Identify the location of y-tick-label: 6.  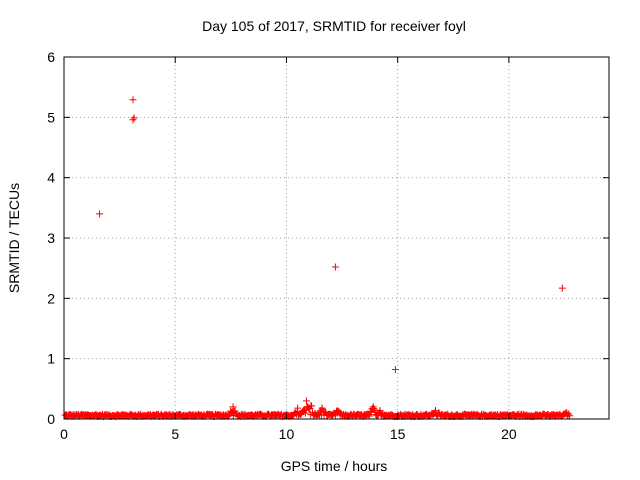
(51, 57).